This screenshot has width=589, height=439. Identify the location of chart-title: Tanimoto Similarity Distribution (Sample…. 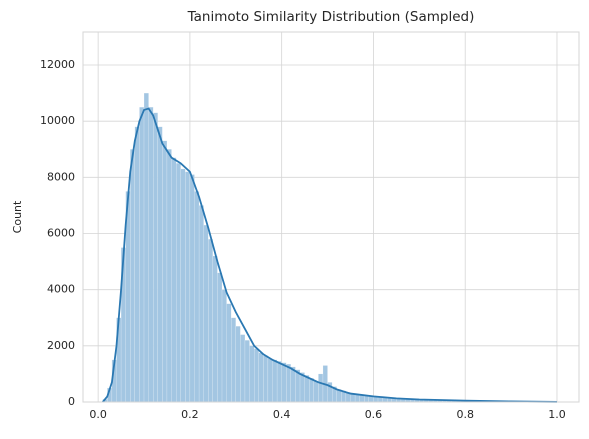
(331, 17).